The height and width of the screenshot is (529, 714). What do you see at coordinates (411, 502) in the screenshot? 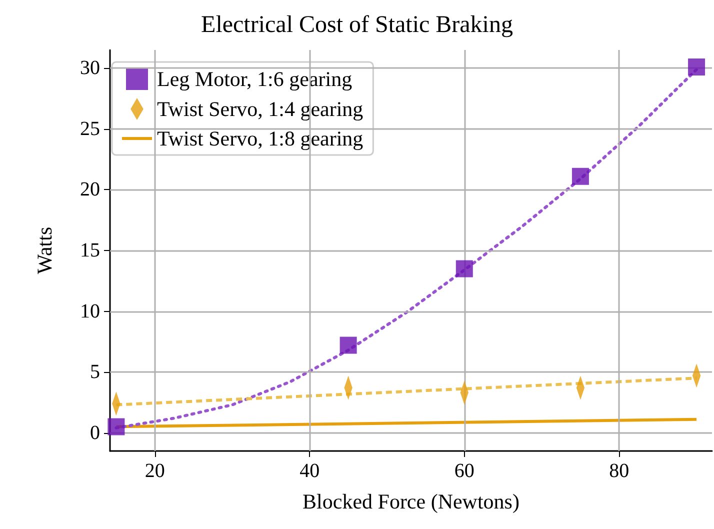
I see `x-axis-title: Blocked Force (Newtons)` at bounding box center [411, 502].